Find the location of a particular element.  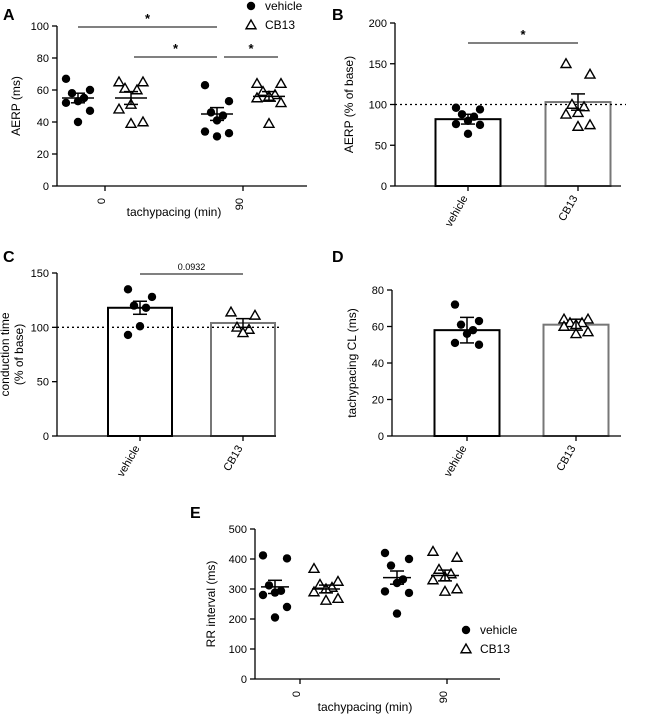

panel-label: E is located at coordinates (195, 513).